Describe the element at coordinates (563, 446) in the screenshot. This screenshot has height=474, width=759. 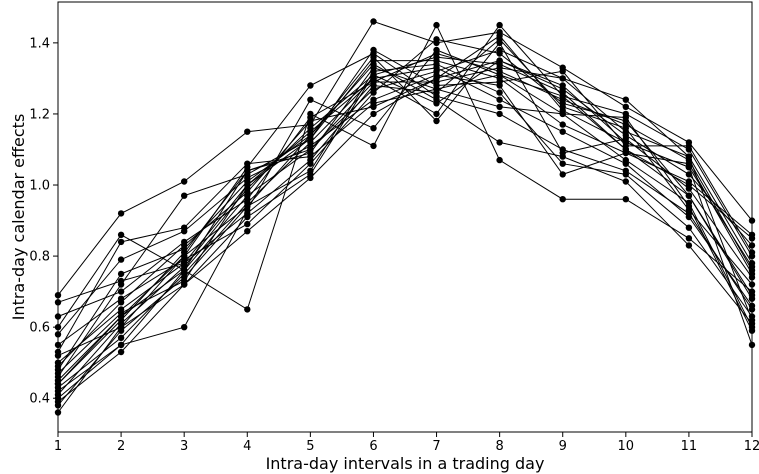
I see `x-tick-label: 9` at that location.